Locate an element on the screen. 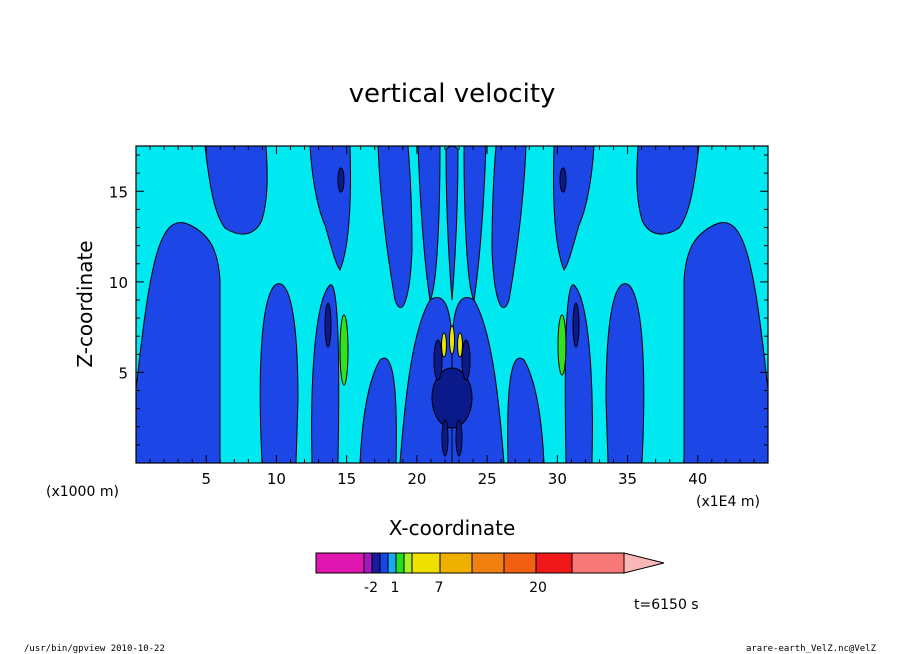  x-tick-label: 10 is located at coordinates (276, 479).